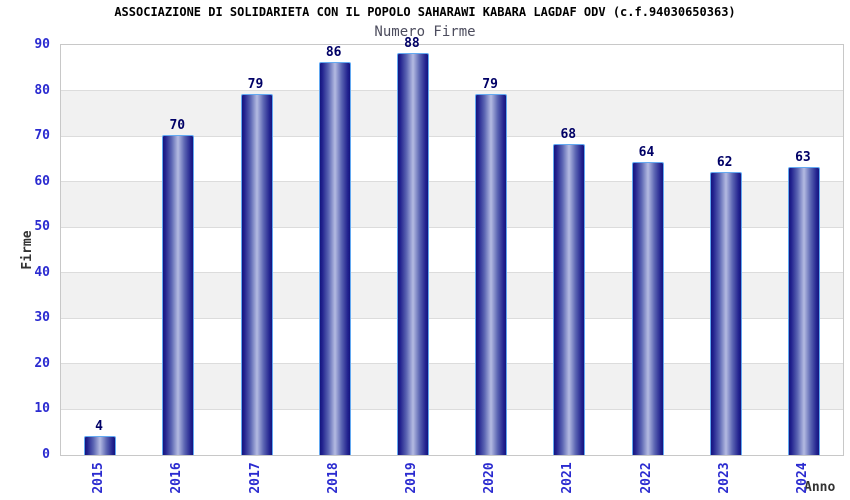  What do you see at coordinates (646, 478) in the screenshot?
I see `x-tick-label: 2022` at bounding box center [646, 478].